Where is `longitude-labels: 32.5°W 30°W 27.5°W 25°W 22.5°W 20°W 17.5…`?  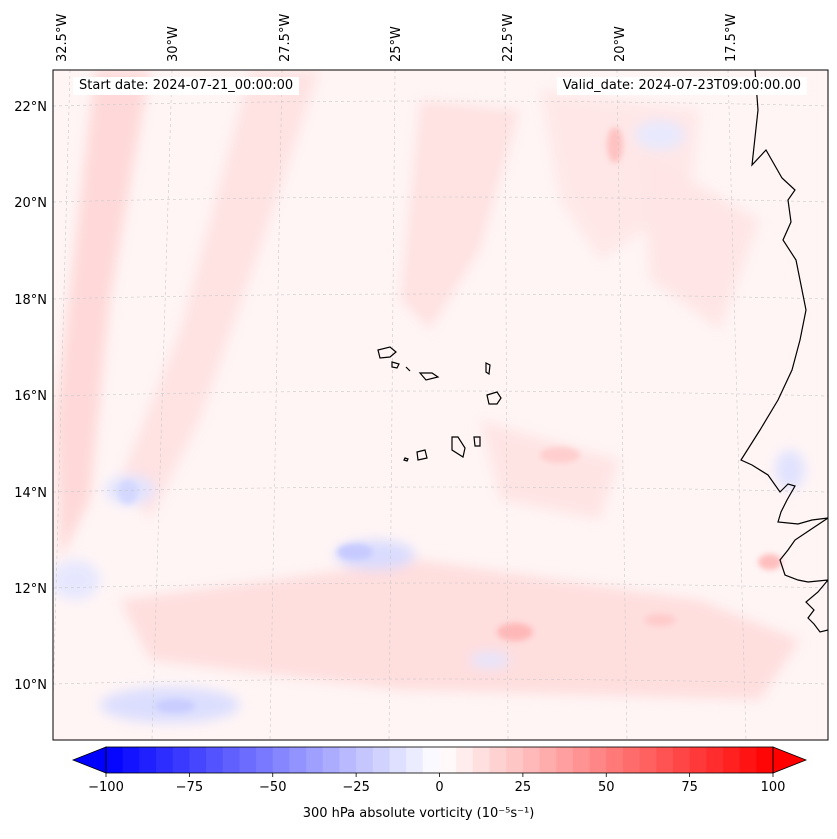
longitude-labels: 32.5°W 30°W 27.5°W 25°W 22.5°W 20°W 17.5… is located at coordinates (397, 38).